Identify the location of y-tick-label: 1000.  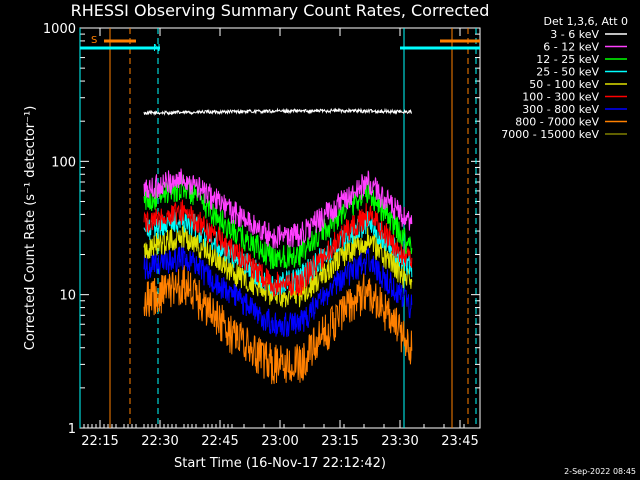
(59, 29).